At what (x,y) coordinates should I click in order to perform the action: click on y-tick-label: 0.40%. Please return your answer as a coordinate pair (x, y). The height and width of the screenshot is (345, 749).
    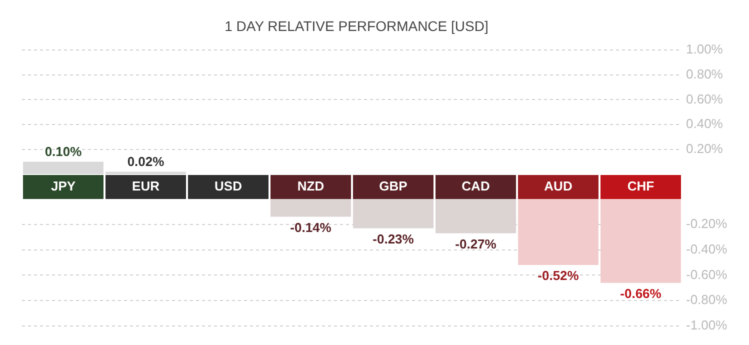
    Looking at the image, I should click on (705, 124).